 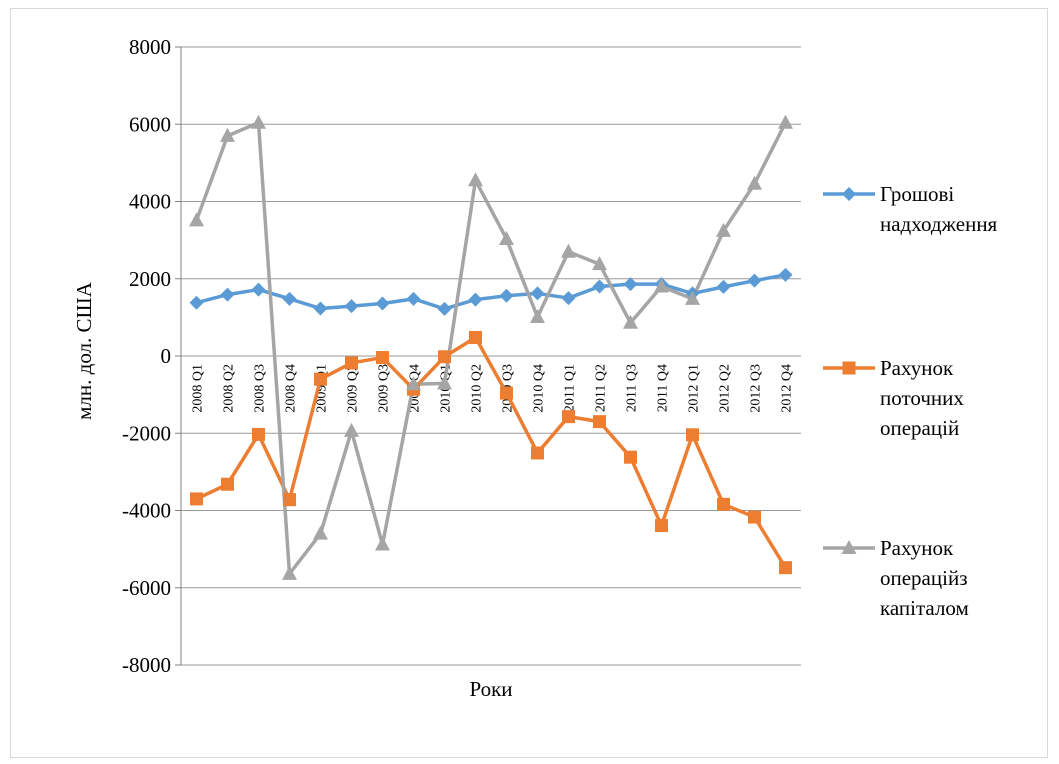 I want to click on legend-label: операційз, so click(x=924, y=578).